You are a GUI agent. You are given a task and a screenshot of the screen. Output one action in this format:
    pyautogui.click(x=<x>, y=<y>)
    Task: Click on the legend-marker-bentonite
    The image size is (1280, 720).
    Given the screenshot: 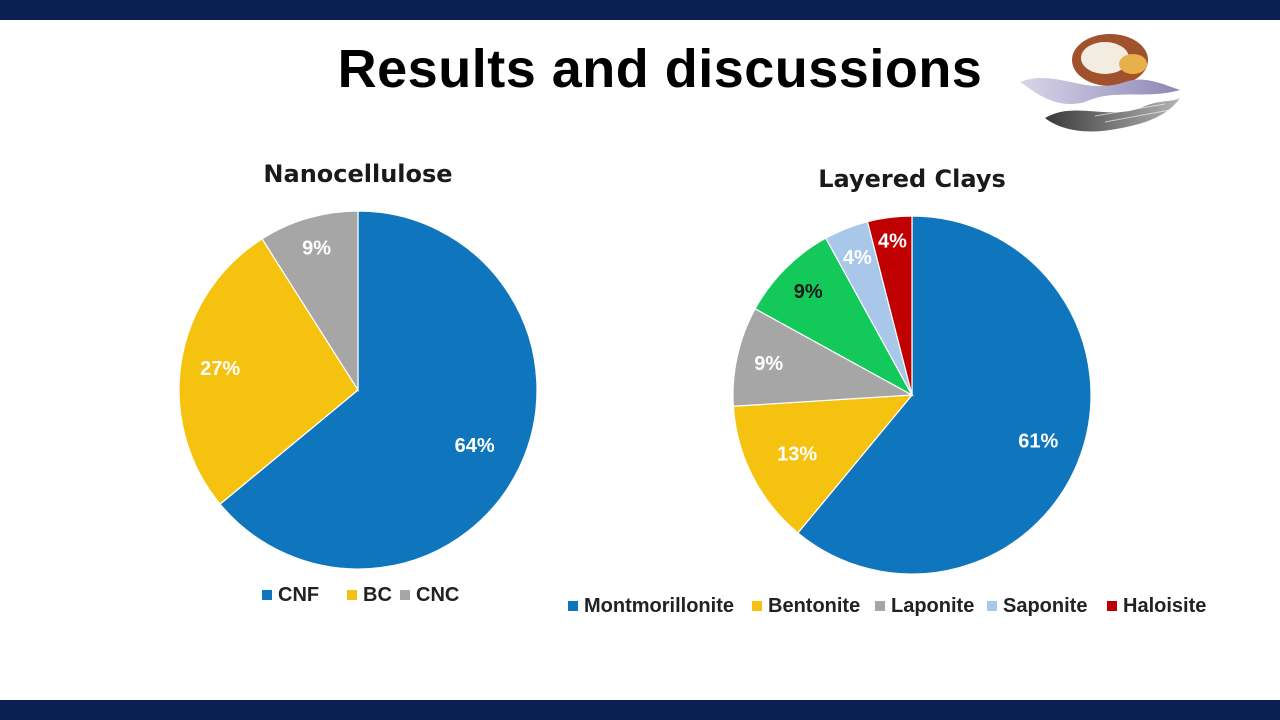 What is the action you would take?
    pyautogui.click(x=757, y=606)
    